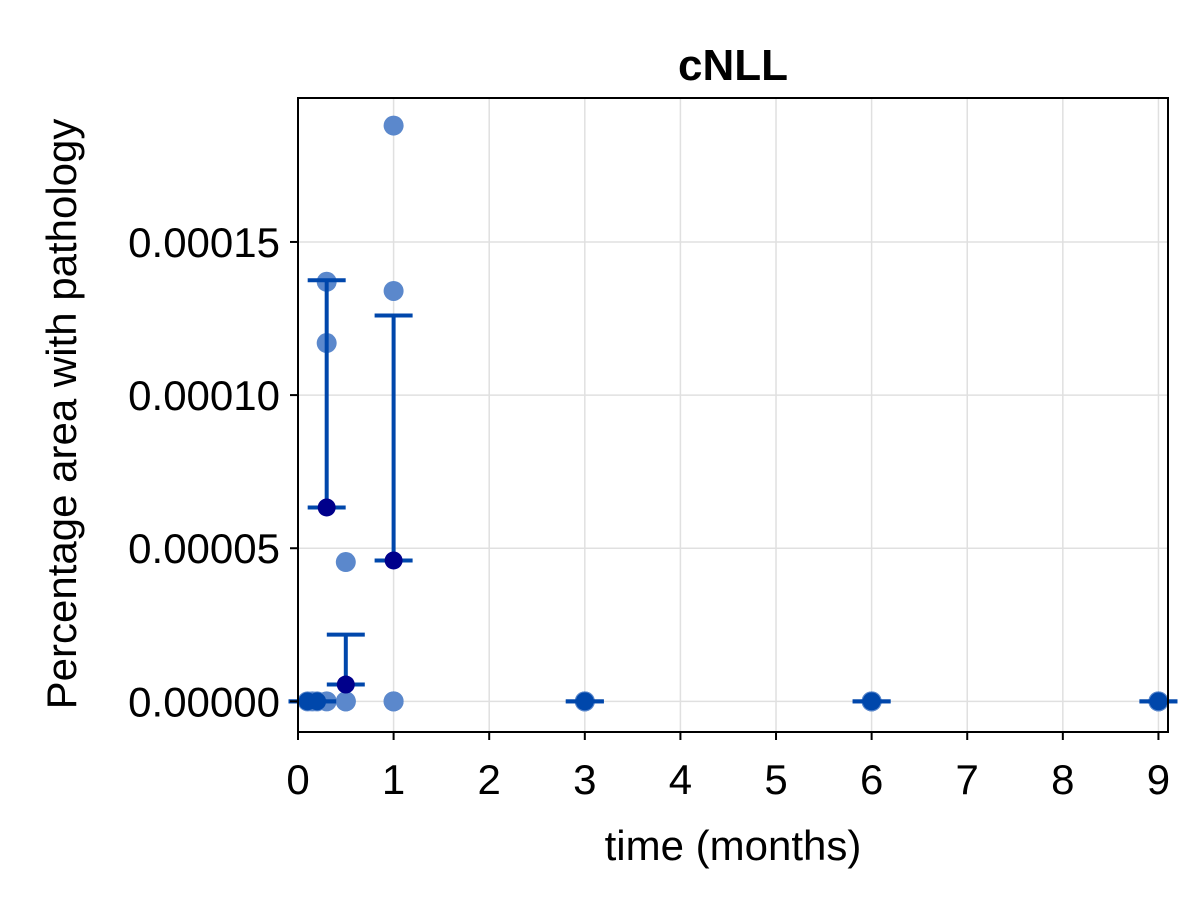 The image size is (1200, 900). Describe the element at coordinates (297, 779) in the screenshot. I see `x-tick-label: 0` at that location.